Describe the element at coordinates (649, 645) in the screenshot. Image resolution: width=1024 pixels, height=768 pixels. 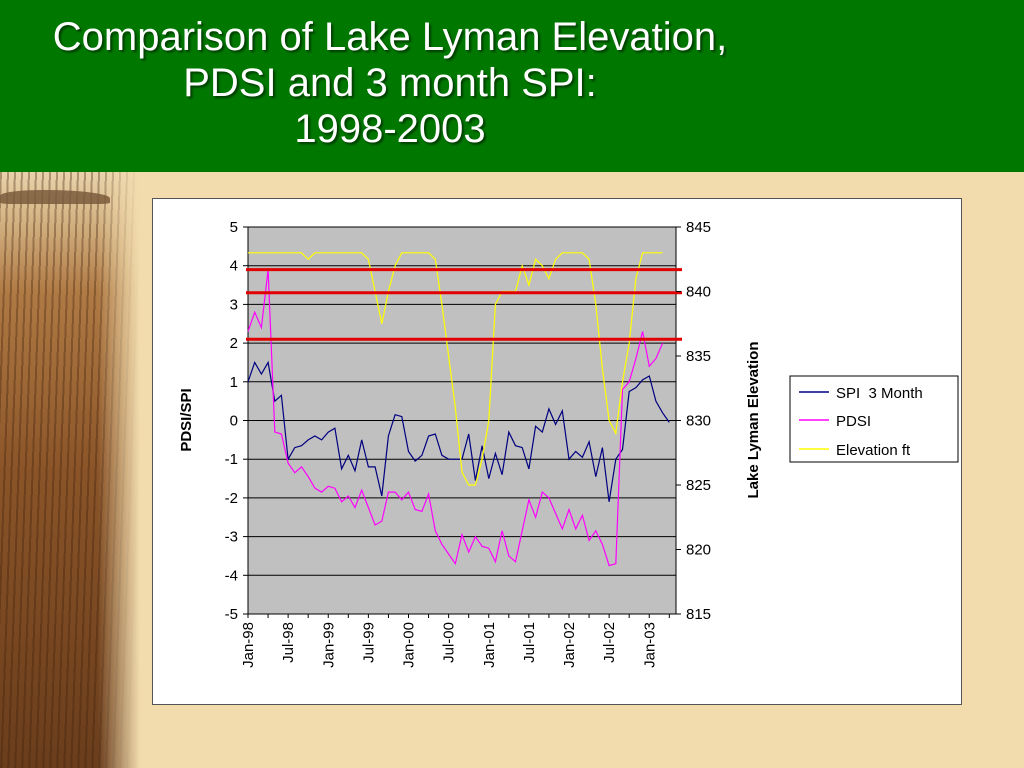
I see `x-tick-label: Jan-03` at that location.